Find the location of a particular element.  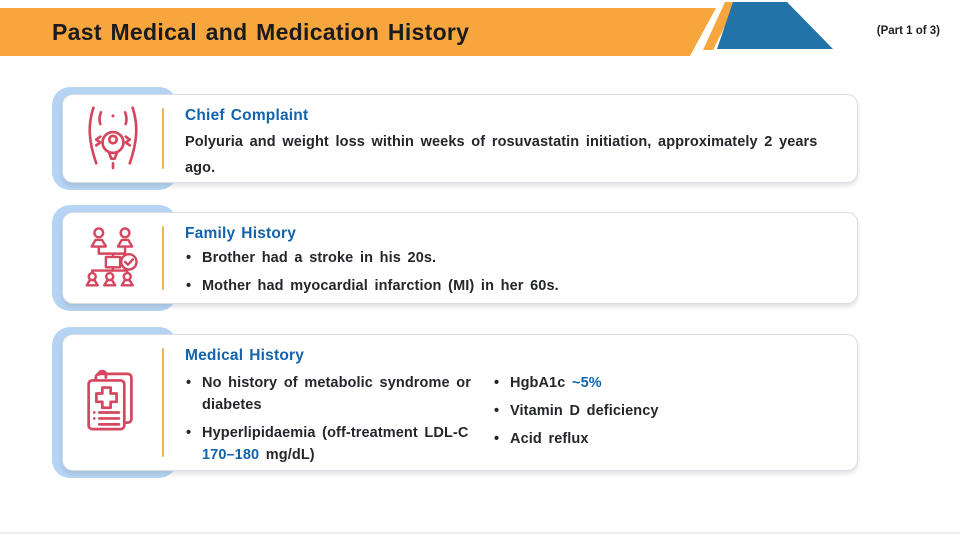

bullet-text: Acid reflux is located at coordinates (549, 439).